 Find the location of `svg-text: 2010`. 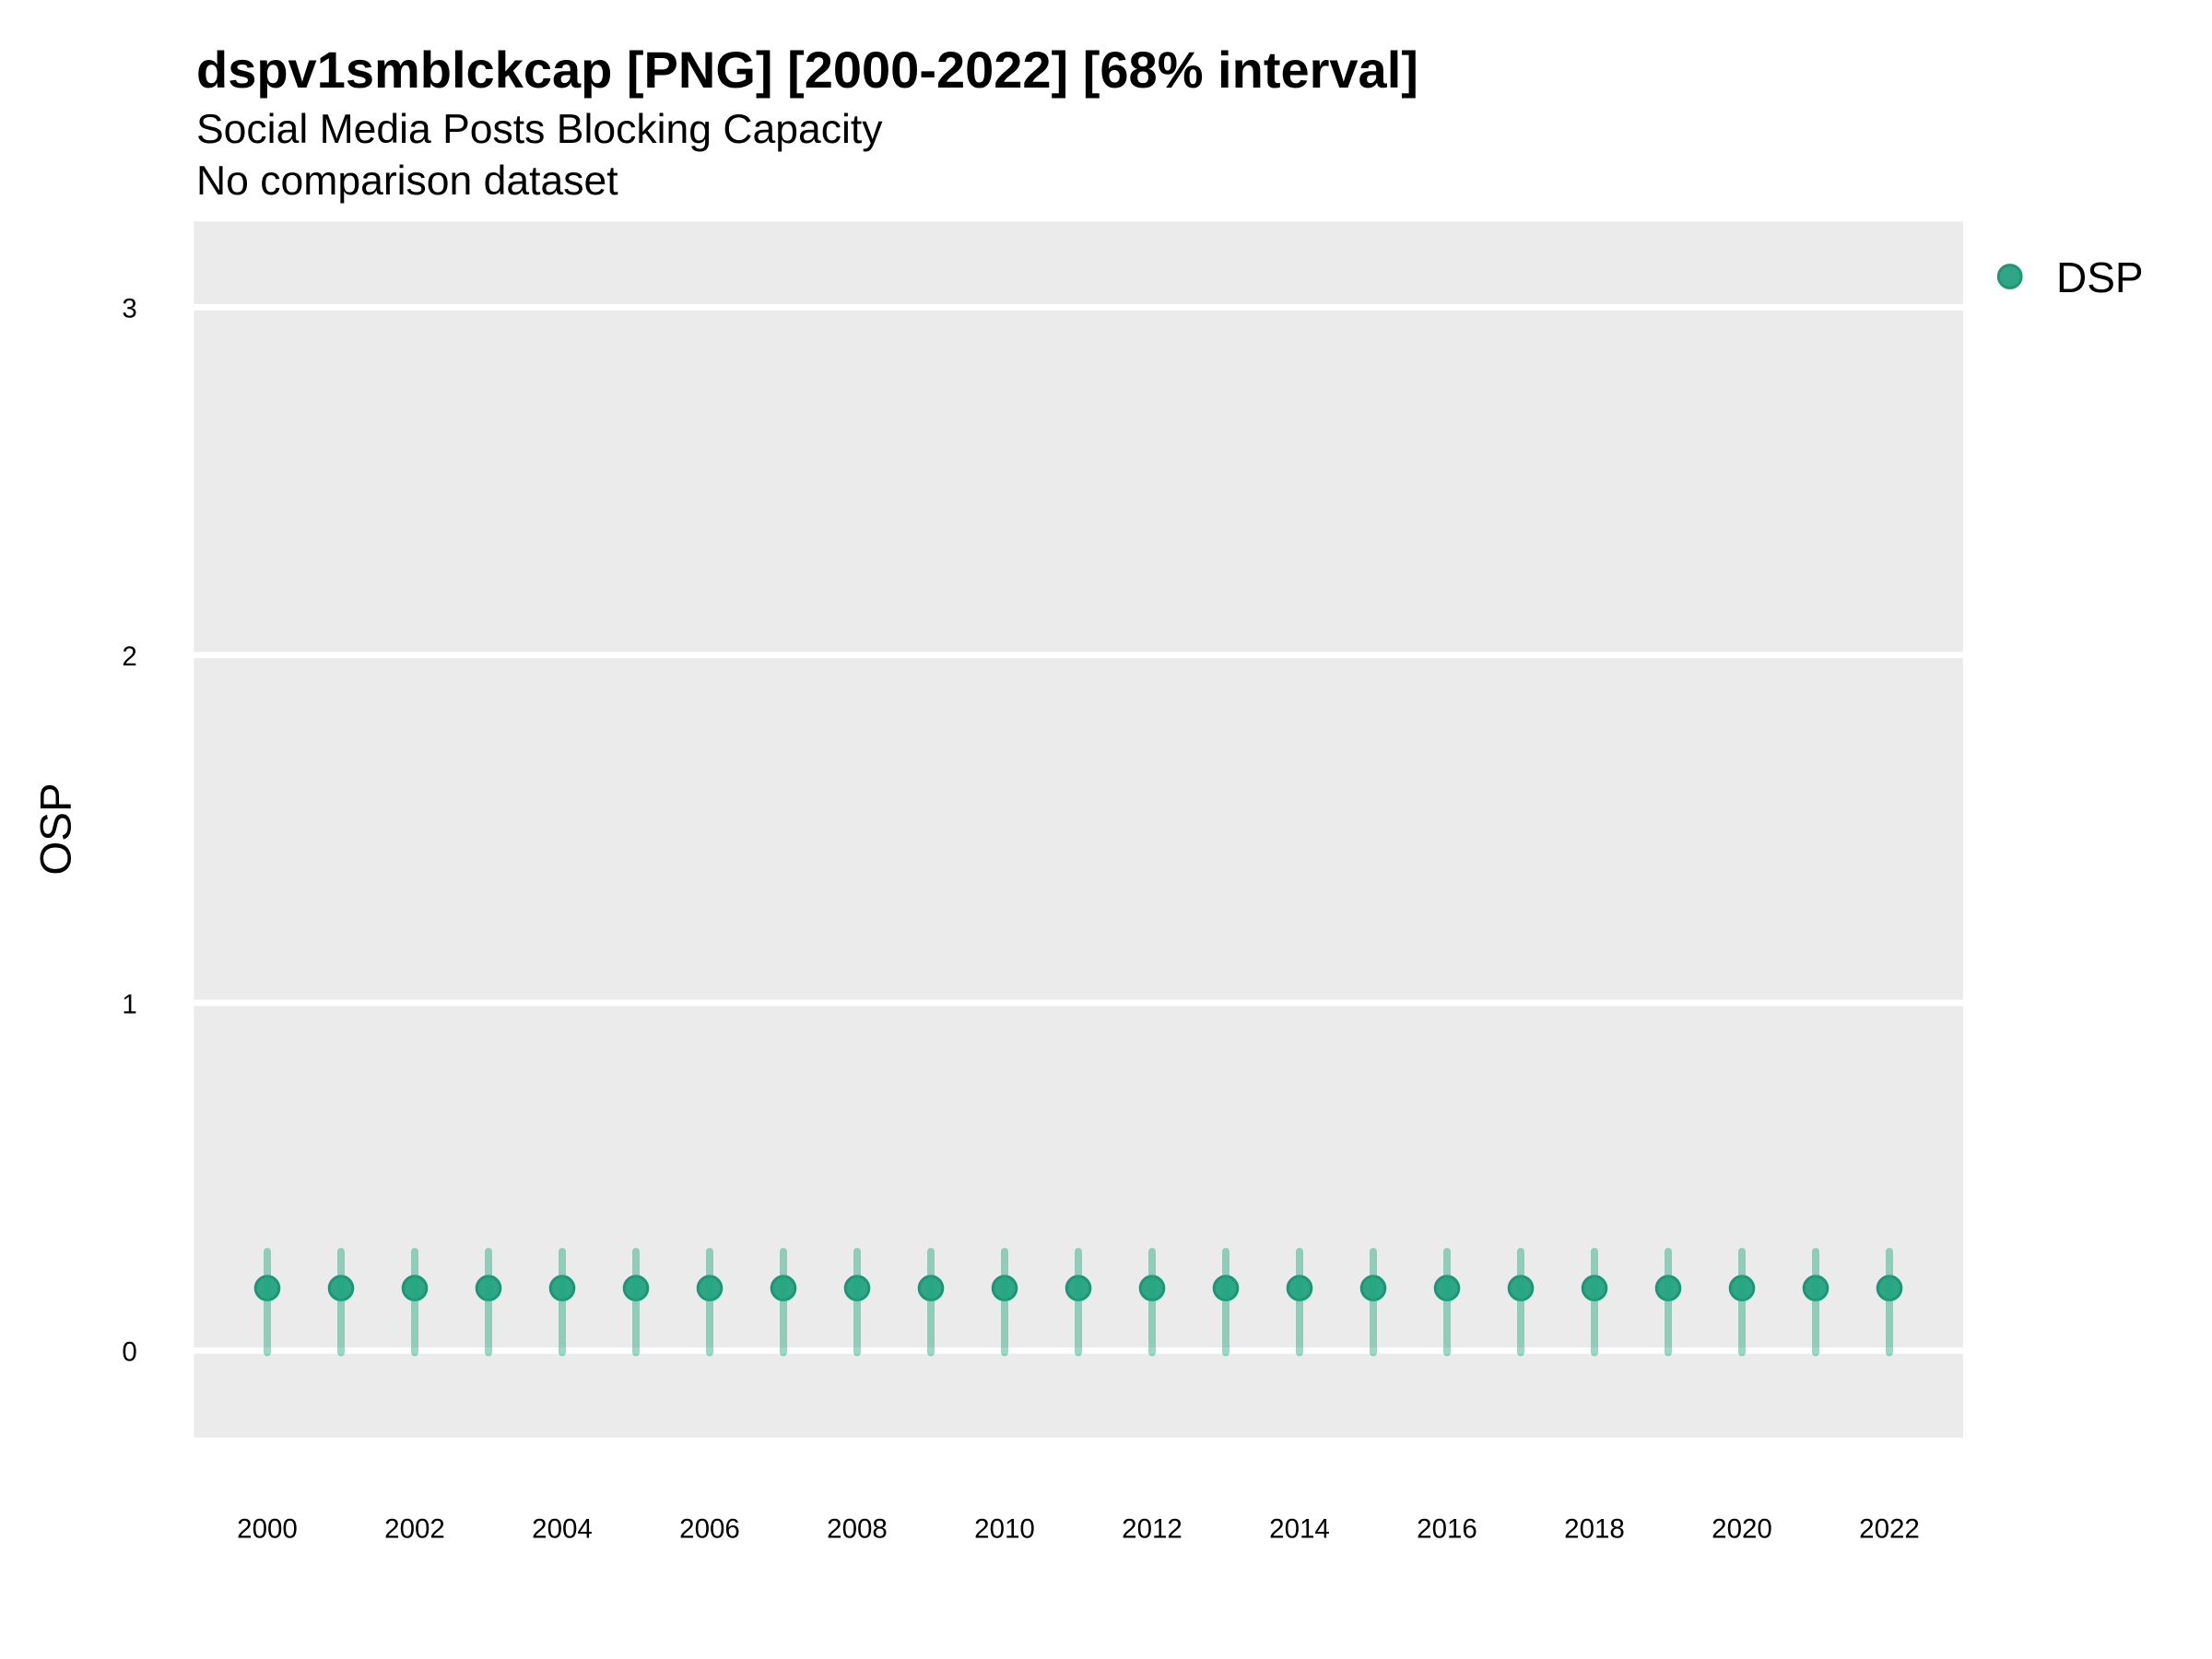

svg-text: 2010 is located at coordinates (1004, 1529).